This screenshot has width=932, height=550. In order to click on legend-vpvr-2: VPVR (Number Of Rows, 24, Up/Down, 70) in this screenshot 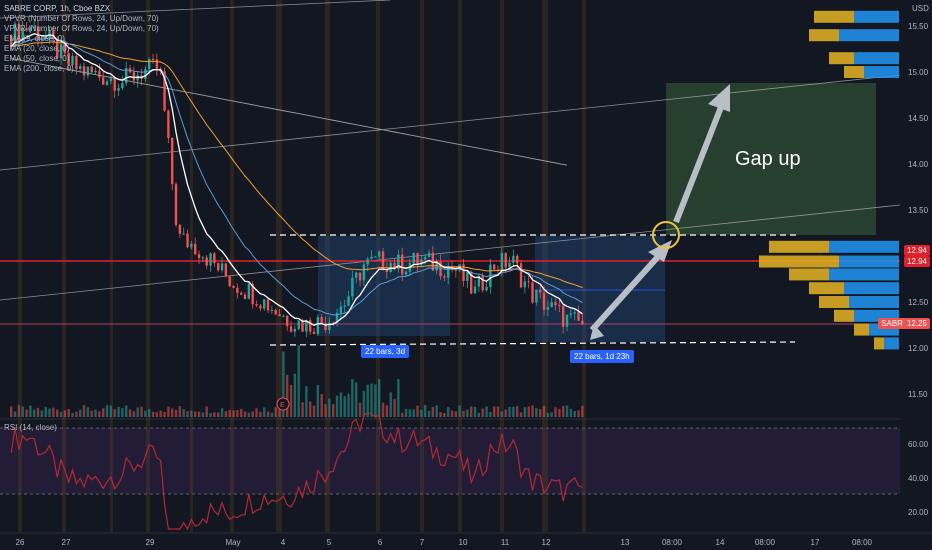, I will do `click(81, 28)`.